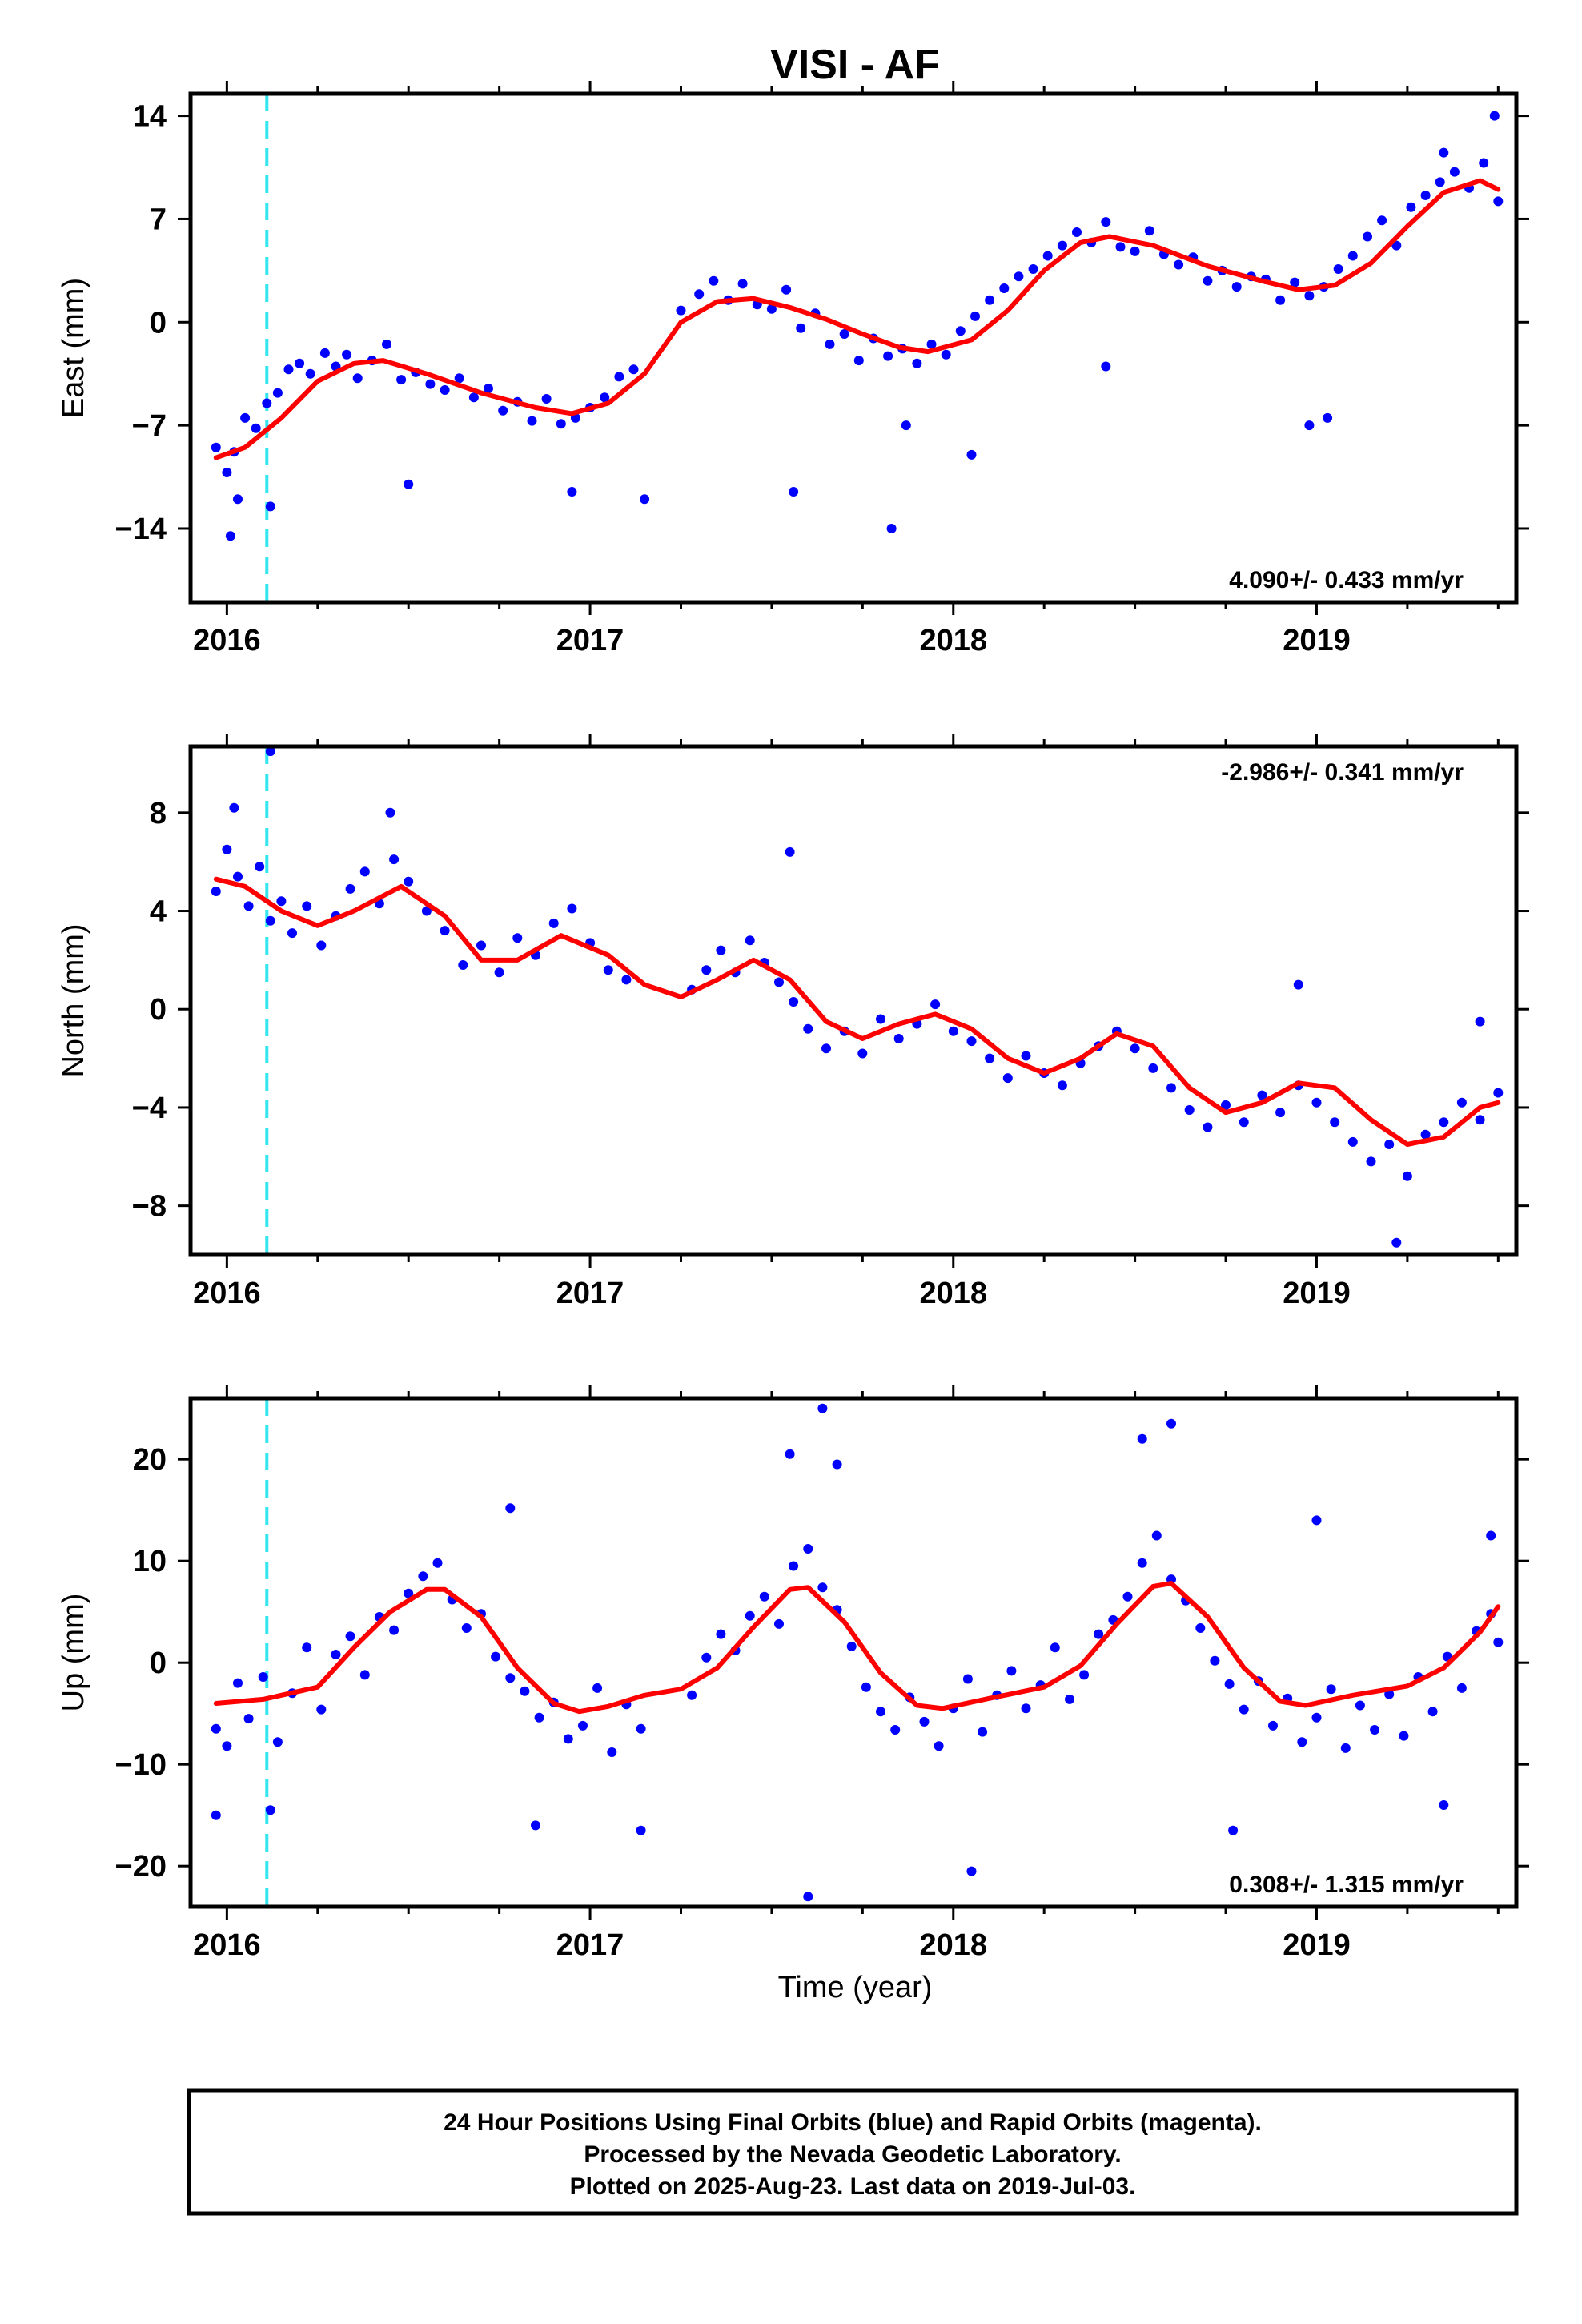 The image size is (1582, 2324). What do you see at coordinates (590, 1945) in the screenshot?
I see `x-tick-label: 2017` at bounding box center [590, 1945].